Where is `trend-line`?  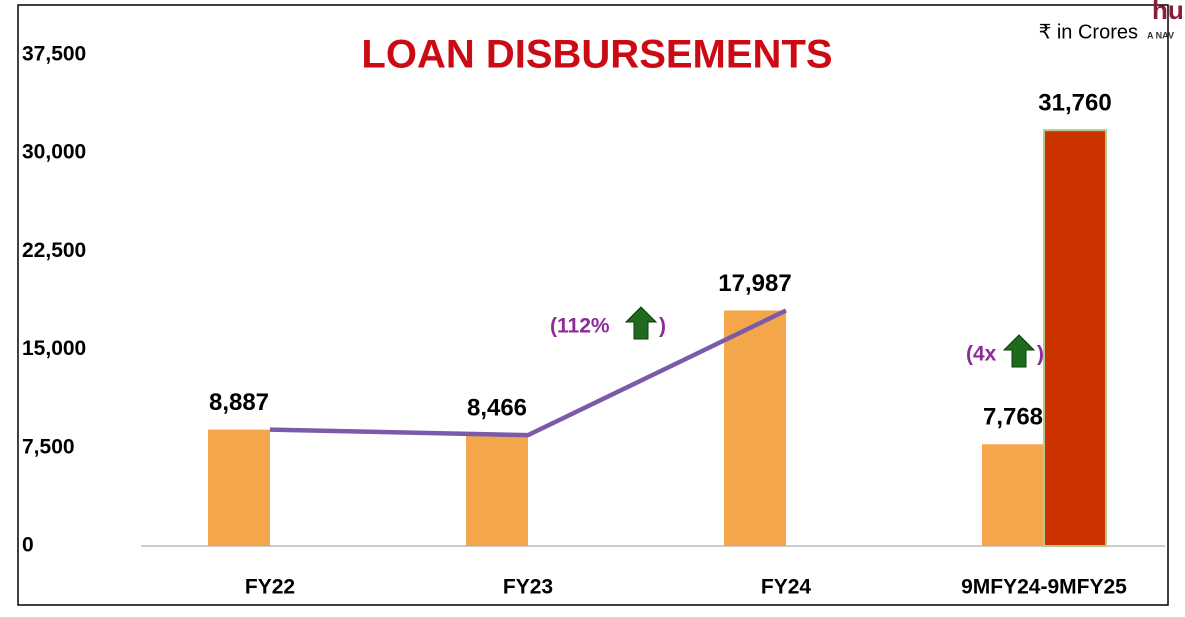 trend-line is located at coordinates (528, 373).